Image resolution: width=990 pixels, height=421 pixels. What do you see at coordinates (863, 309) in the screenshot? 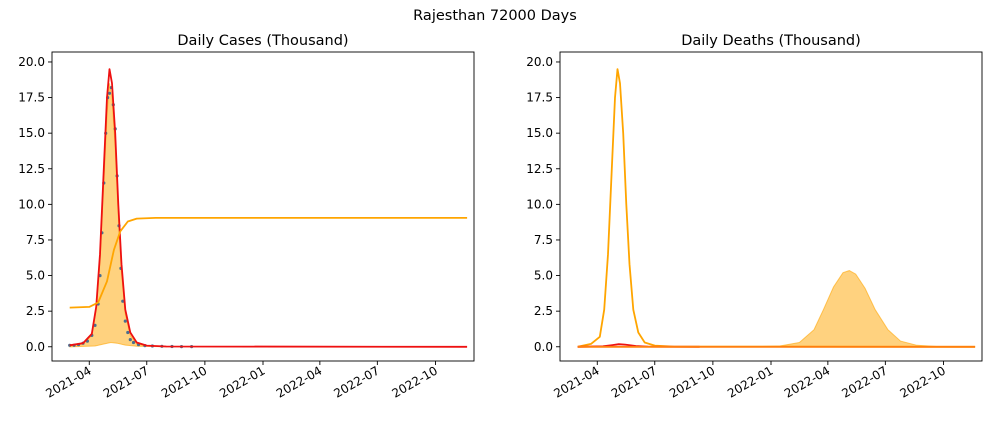
I see `confidence-band` at bounding box center [863, 309].